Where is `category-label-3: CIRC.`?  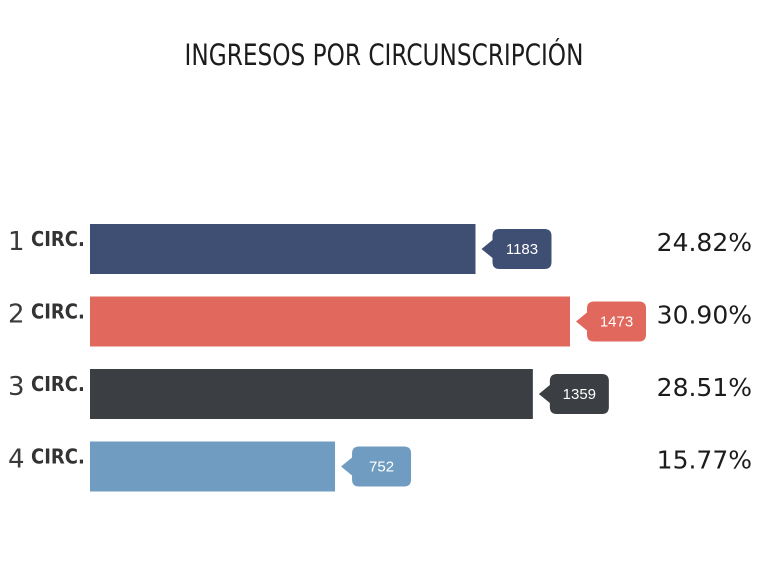 category-label-3: CIRC. is located at coordinates (58, 384).